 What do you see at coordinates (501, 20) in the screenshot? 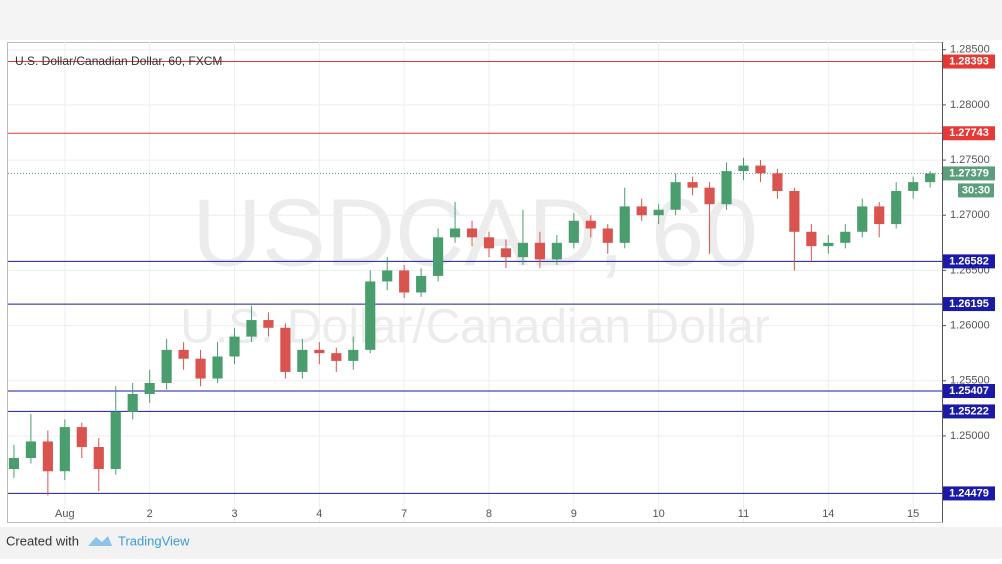
I see `top-bar` at bounding box center [501, 20].